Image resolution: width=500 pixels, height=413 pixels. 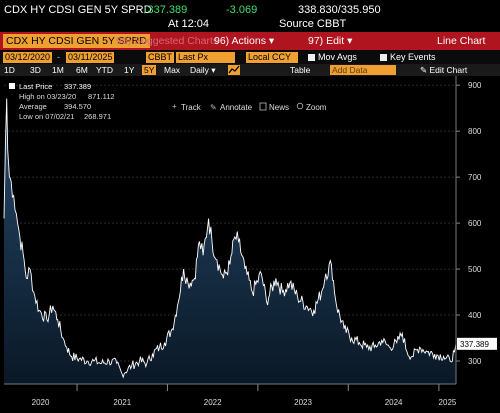 I want to click on y-tick-label: 600, so click(x=475, y=223).